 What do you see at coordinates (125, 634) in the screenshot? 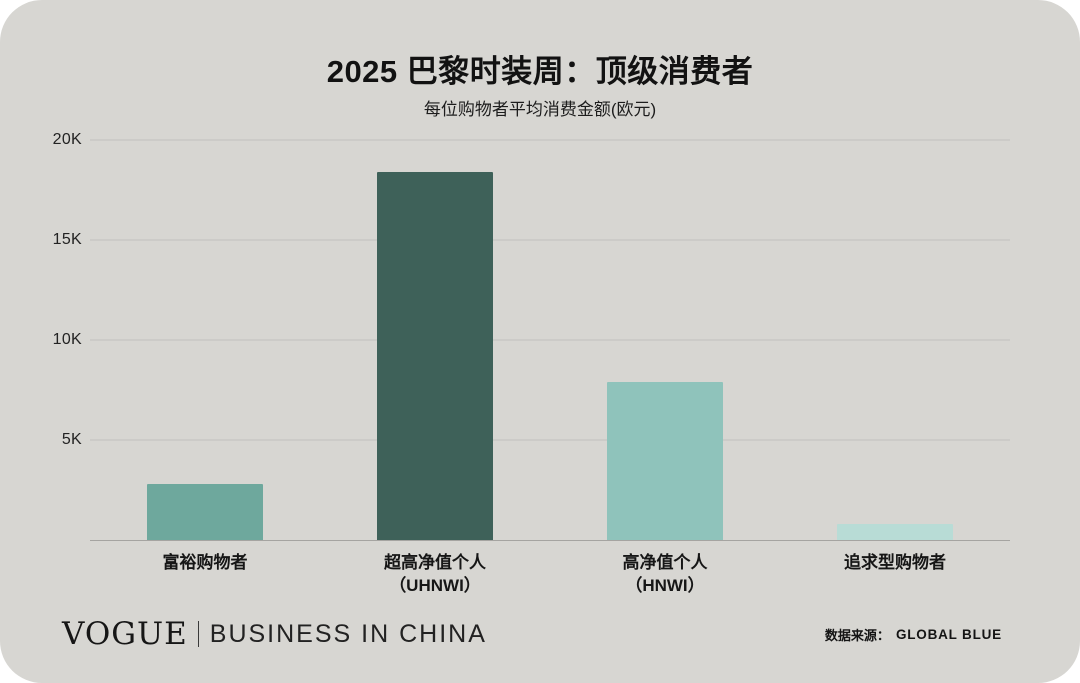
I see `logo-vogue-text: VOGUE` at bounding box center [125, 634].